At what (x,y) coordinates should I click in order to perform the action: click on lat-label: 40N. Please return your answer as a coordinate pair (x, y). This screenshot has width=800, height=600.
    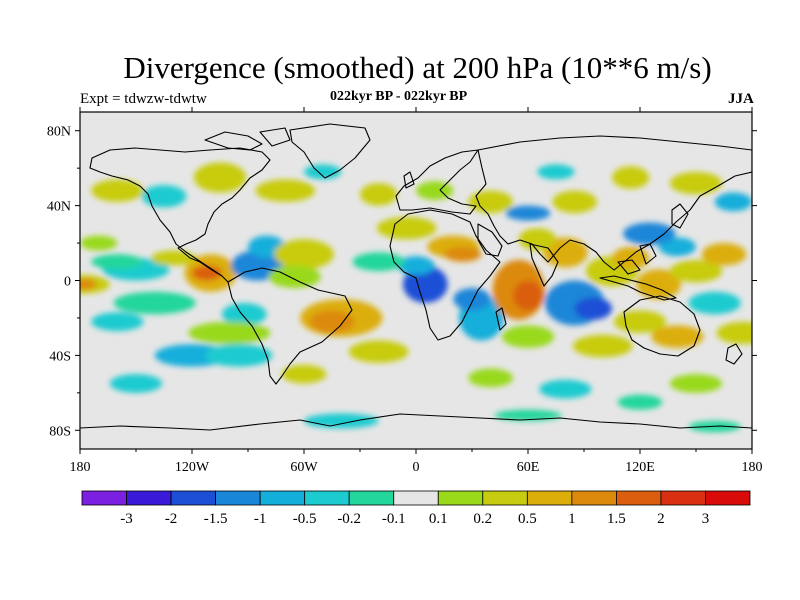
    Looking at the image, I should click on (59, 207).